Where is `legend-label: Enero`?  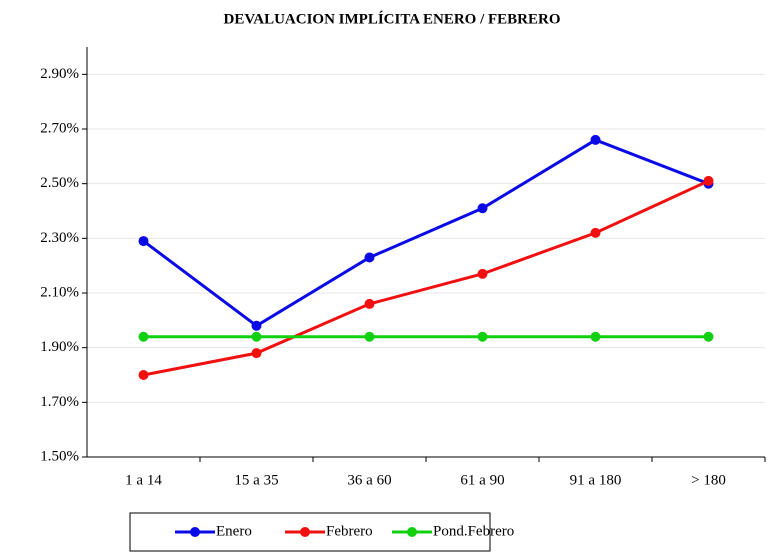
legend-label: Enero is located at coordinates (234, 531).